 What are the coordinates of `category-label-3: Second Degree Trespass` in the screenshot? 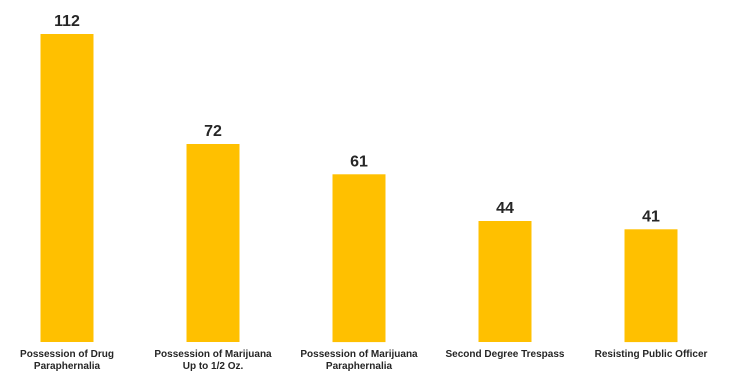 It's located at (505, 354).